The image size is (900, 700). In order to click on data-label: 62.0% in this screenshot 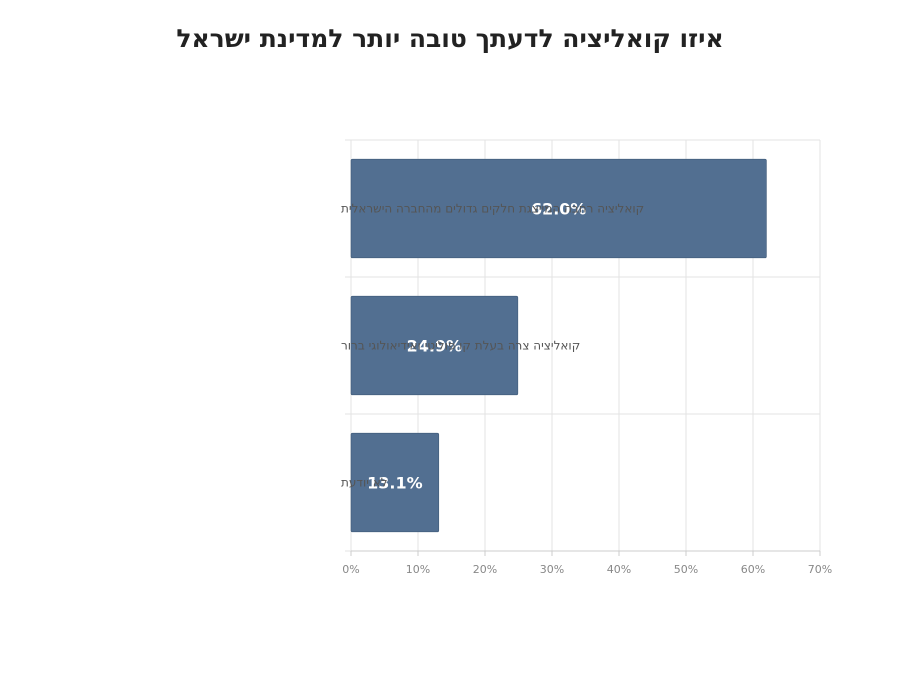, I will do `click(559, 209)`.